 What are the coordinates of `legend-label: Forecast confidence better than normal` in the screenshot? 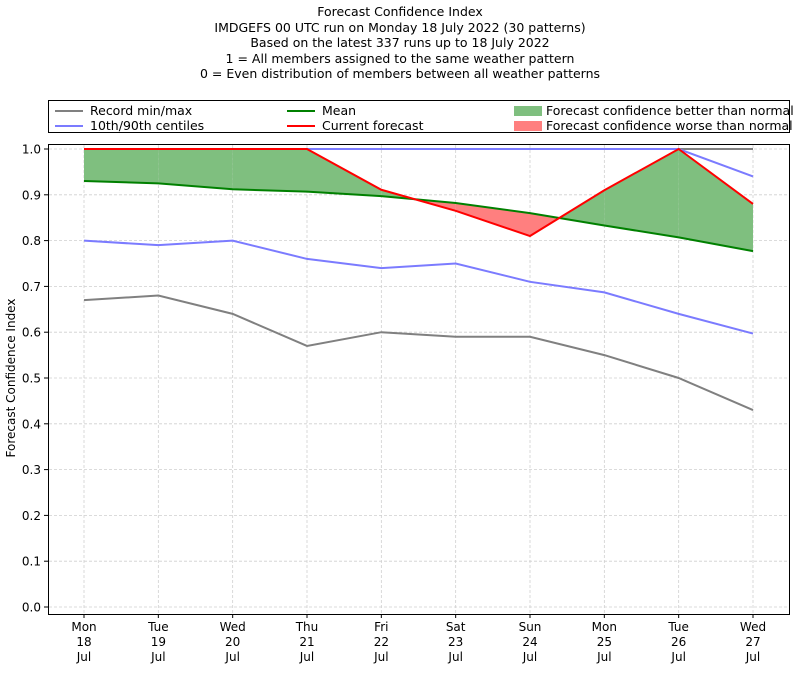 It's located at (670, 110).